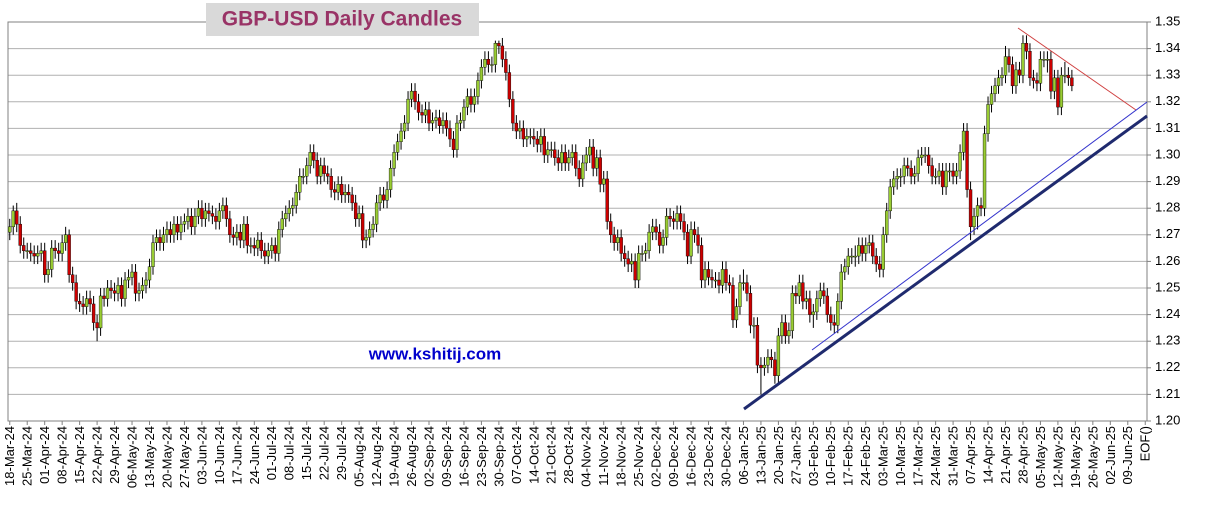 This screenshot has height=526, width=1217. What do you see at coordinates (1022, 455) in the screenshot?
I see `x-tick-label: 28-Apr-25` at bounding box center [1022, 455].